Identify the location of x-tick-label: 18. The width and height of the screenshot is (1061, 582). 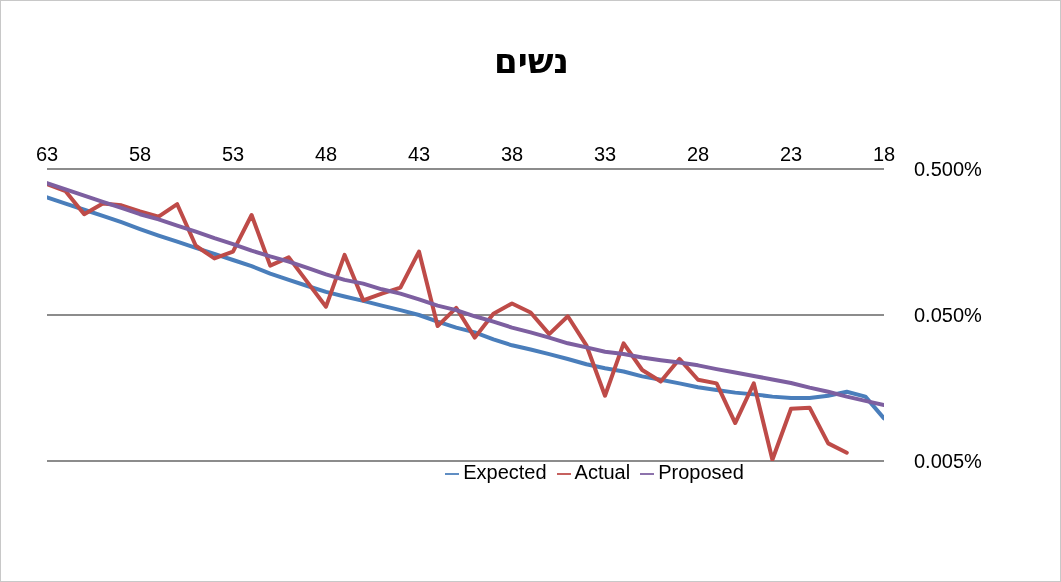
(884, 154).